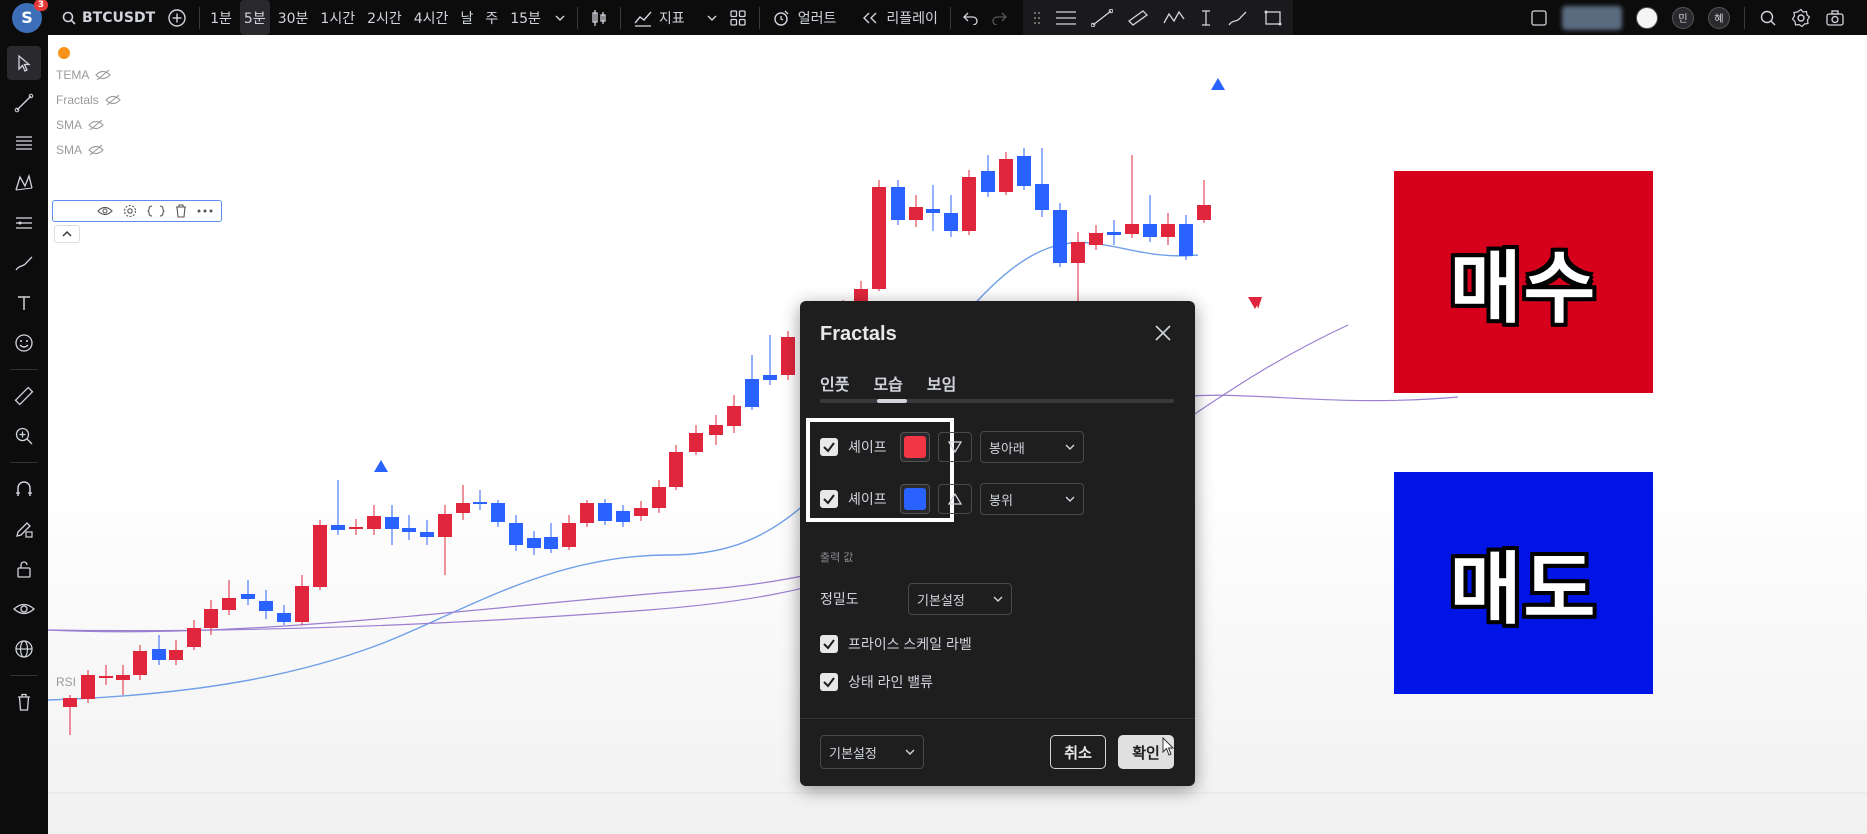  I want to click on shape-down-location-select: 봉아래, so click(1032, 447).